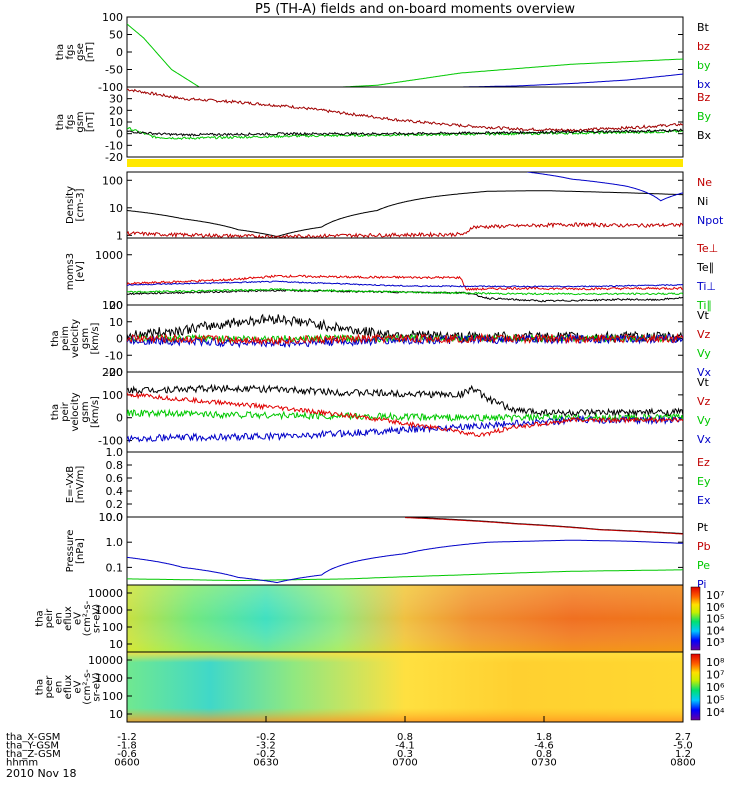 This screenshot has width=750, height=800. I want to click on legend-entry: By, so click(704, 116).